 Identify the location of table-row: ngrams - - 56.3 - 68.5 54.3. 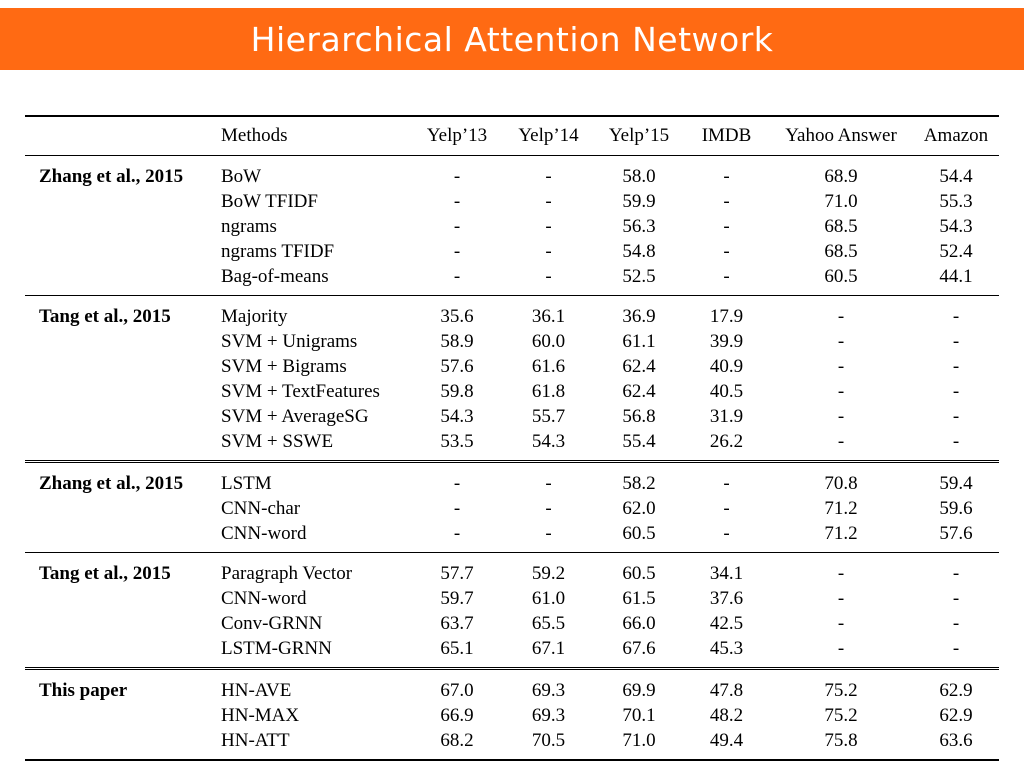
(512, 226).